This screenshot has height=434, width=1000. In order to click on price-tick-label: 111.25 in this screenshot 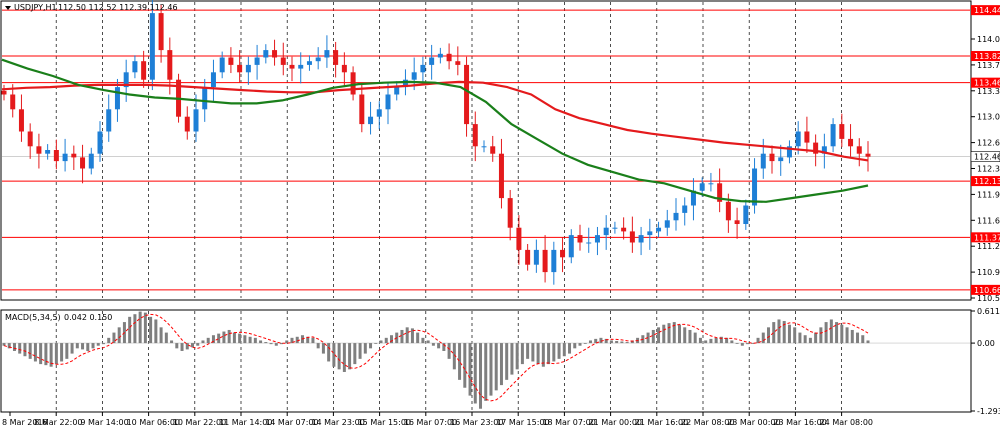, I will do `click(988, 246)`.